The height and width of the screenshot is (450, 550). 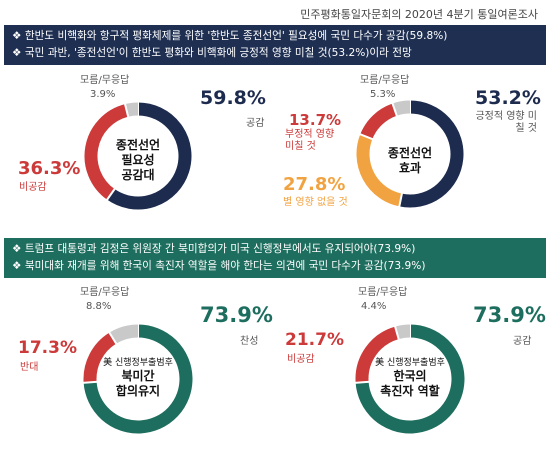 I want to click on agree-value: 73.9%, so click(x=509, y=315).